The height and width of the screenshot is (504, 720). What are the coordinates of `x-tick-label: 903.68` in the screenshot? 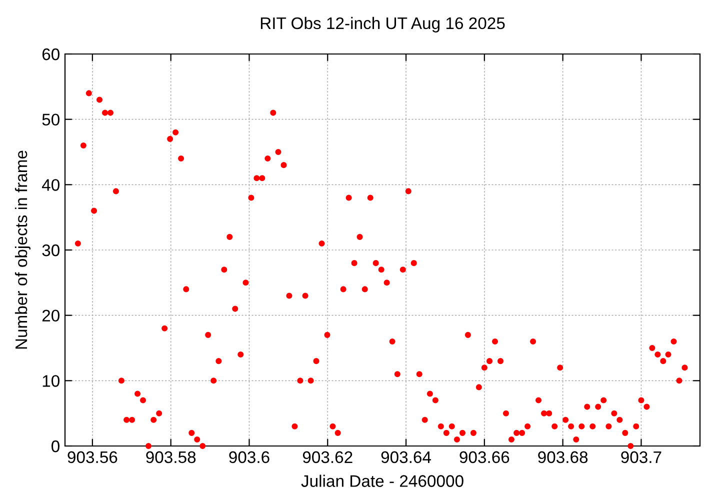 It's located at (563, 457).